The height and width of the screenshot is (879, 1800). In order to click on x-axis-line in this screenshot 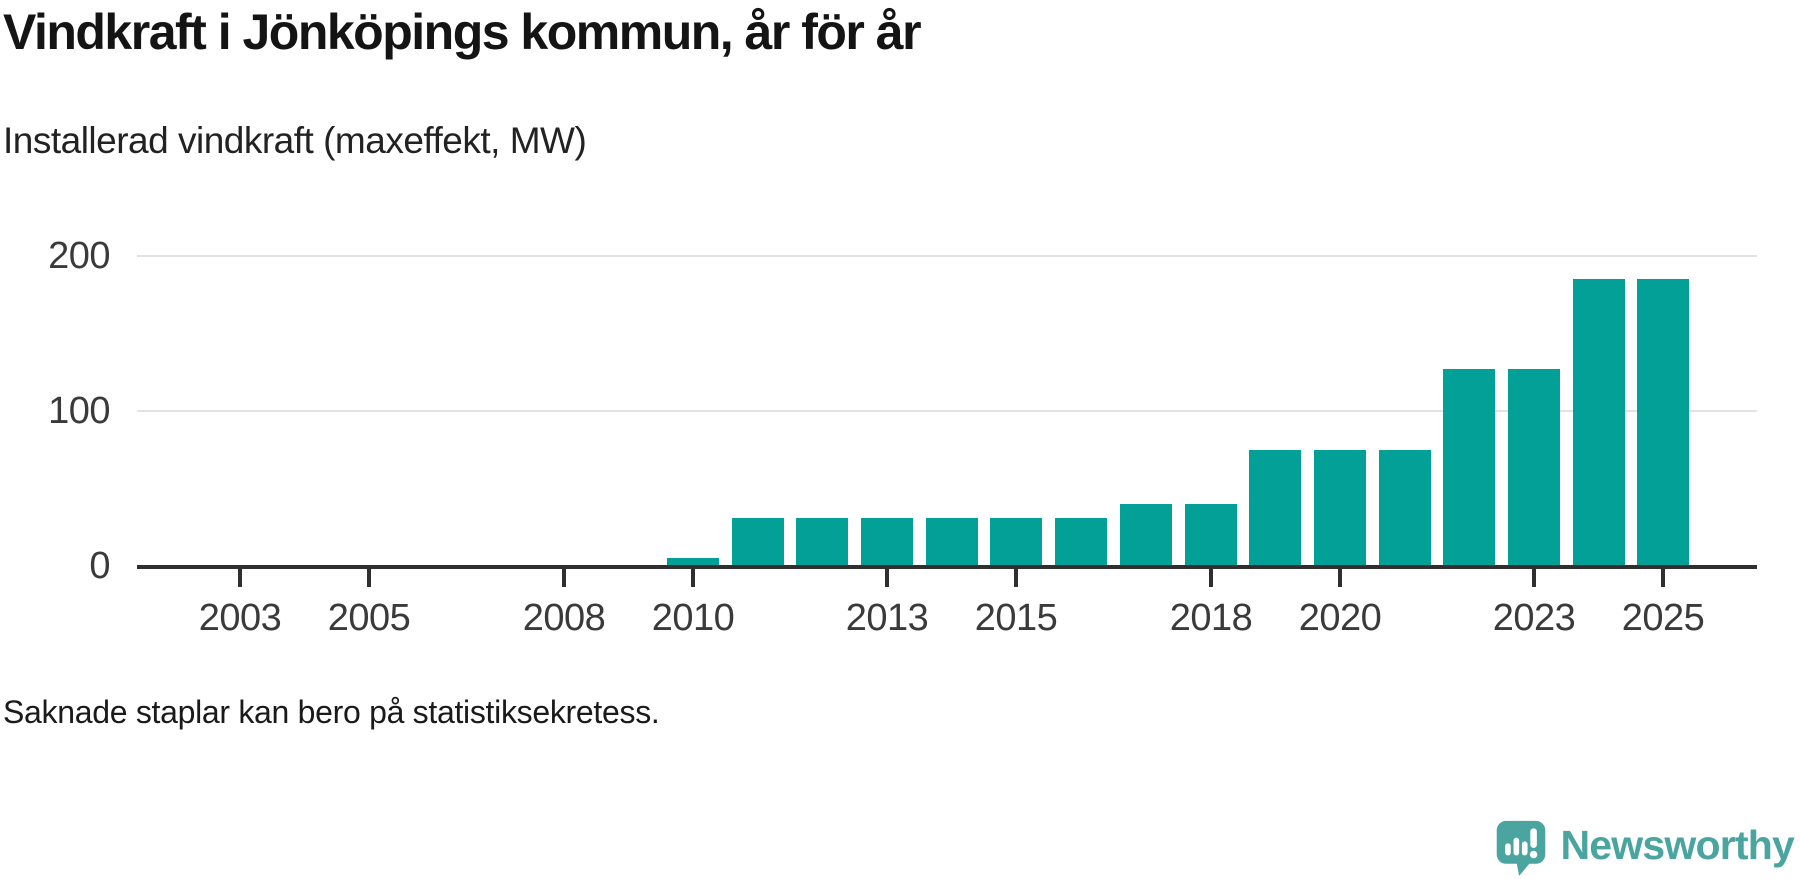, I will do `click(947, 567)`.